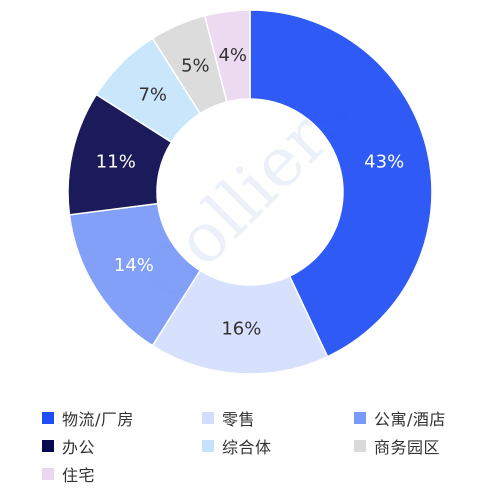  I want to click on legend-item-1: 物流/厂房, so click(122, 418).